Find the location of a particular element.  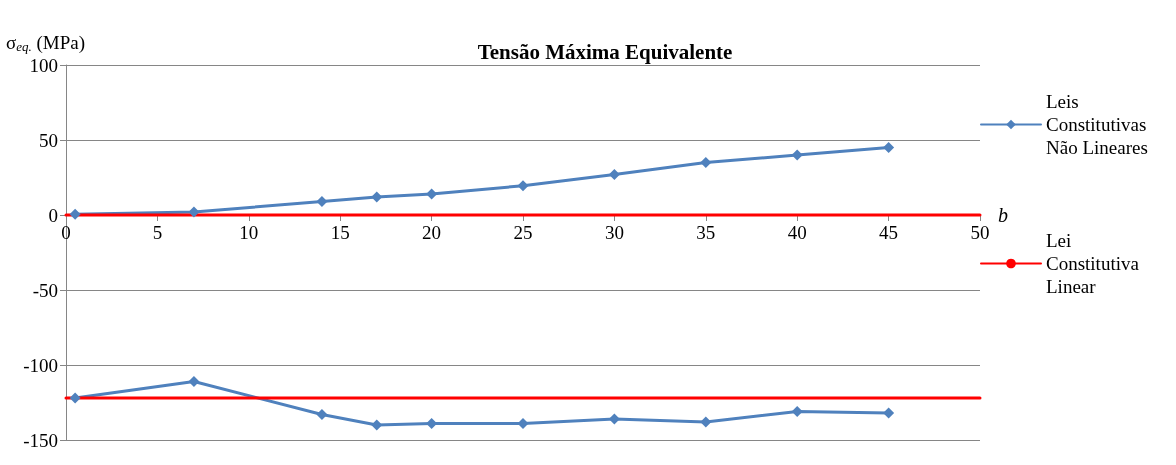

x-tick-label: 15 is located at coordinates (340, 232).